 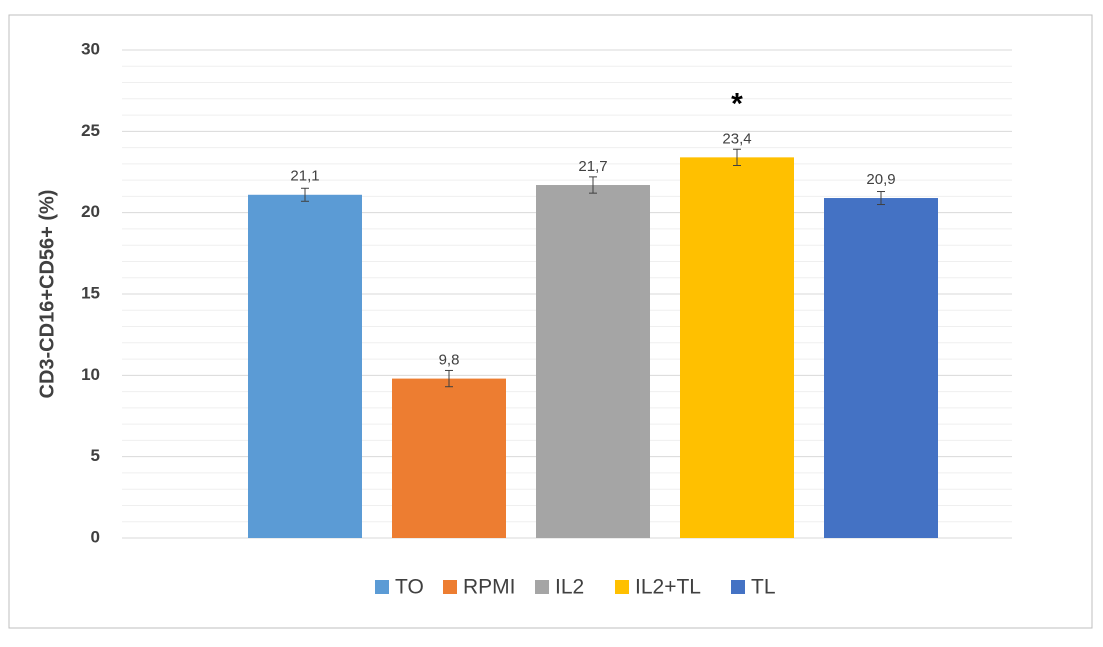 I want to click on annotation: *, so click(x=737, y=103).